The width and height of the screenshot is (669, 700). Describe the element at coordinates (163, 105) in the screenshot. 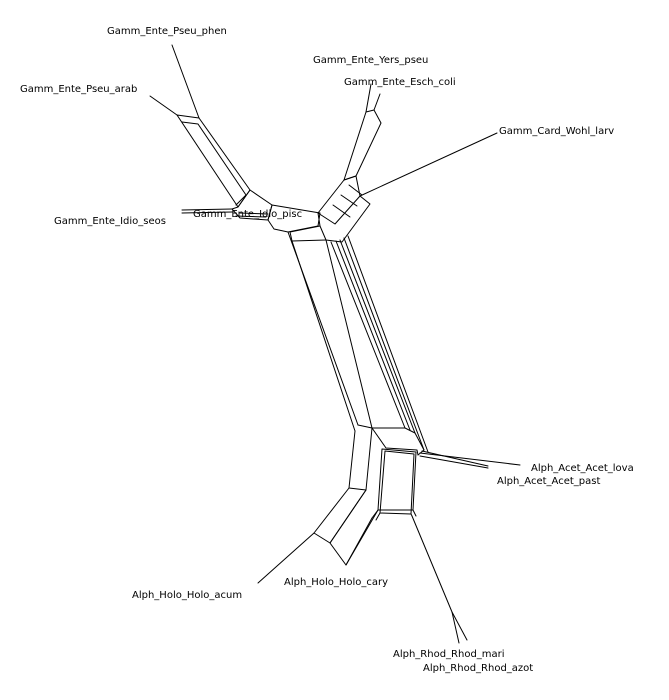

I see `edge-pseu-arab` at that location.